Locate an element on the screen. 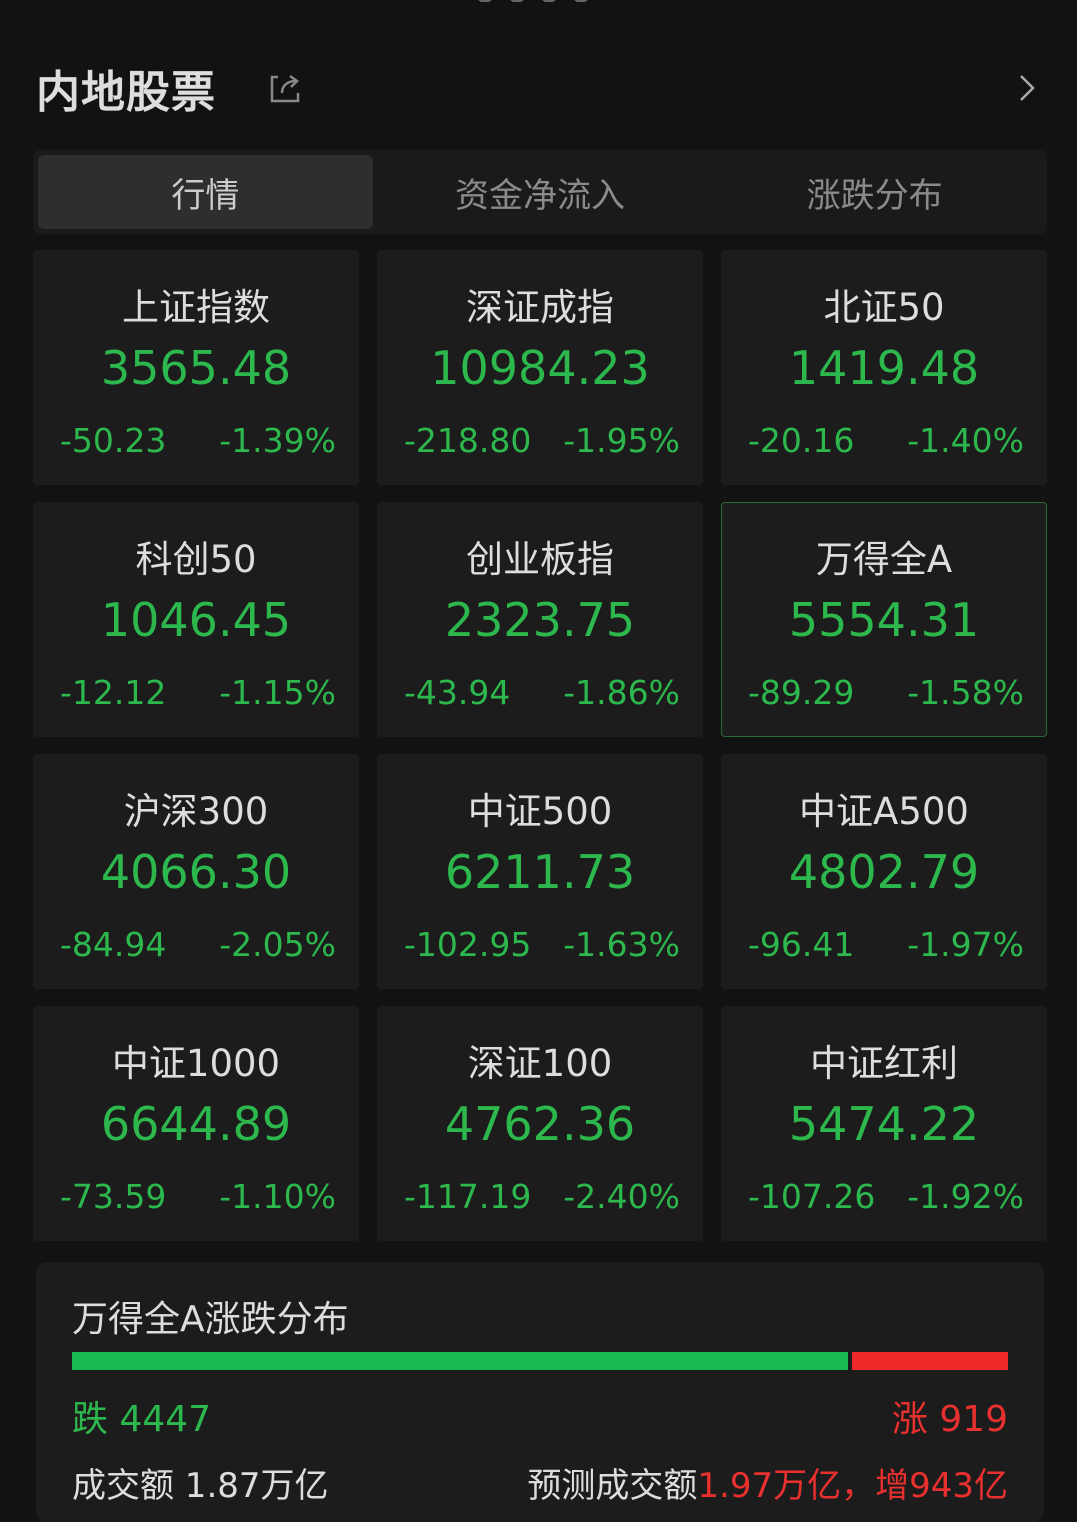 The image size is (1077, 1522). index-name: 中证1000 is located at coordinates (196, 1063).